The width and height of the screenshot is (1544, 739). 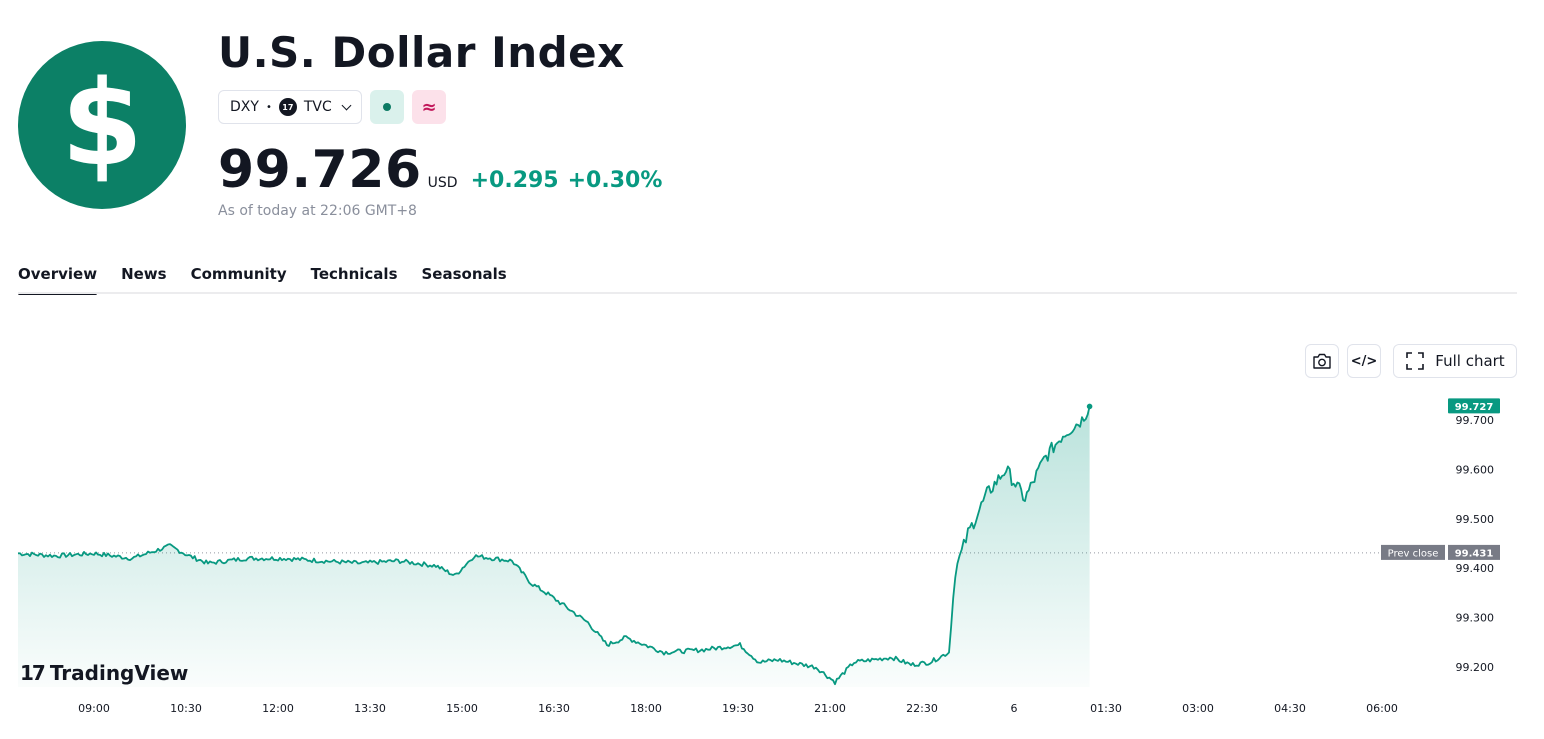 I want to click on x-tick-label: 19:30, so click(x=738, y=708).